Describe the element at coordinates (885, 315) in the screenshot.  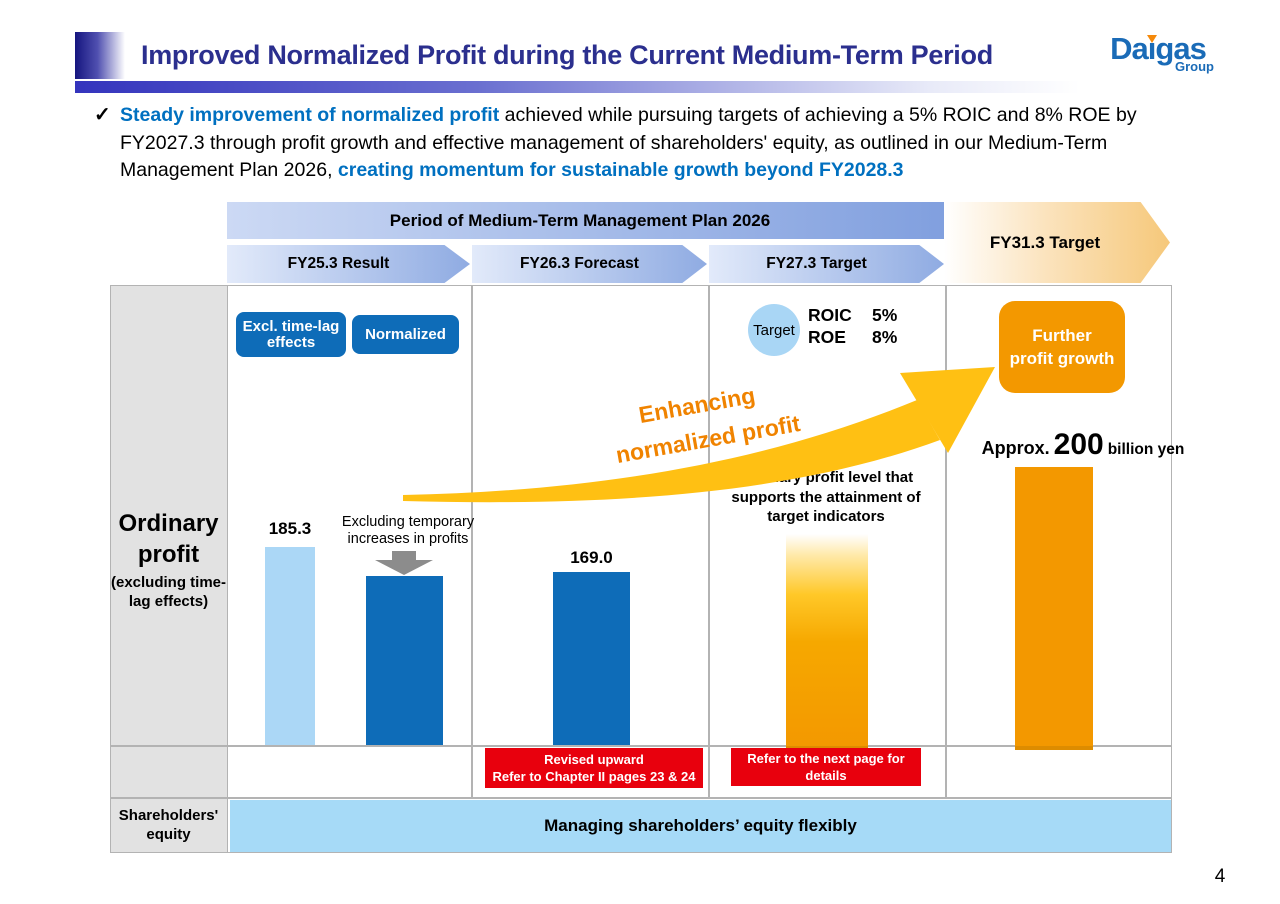
I see `roic-value: 5%` at that location.